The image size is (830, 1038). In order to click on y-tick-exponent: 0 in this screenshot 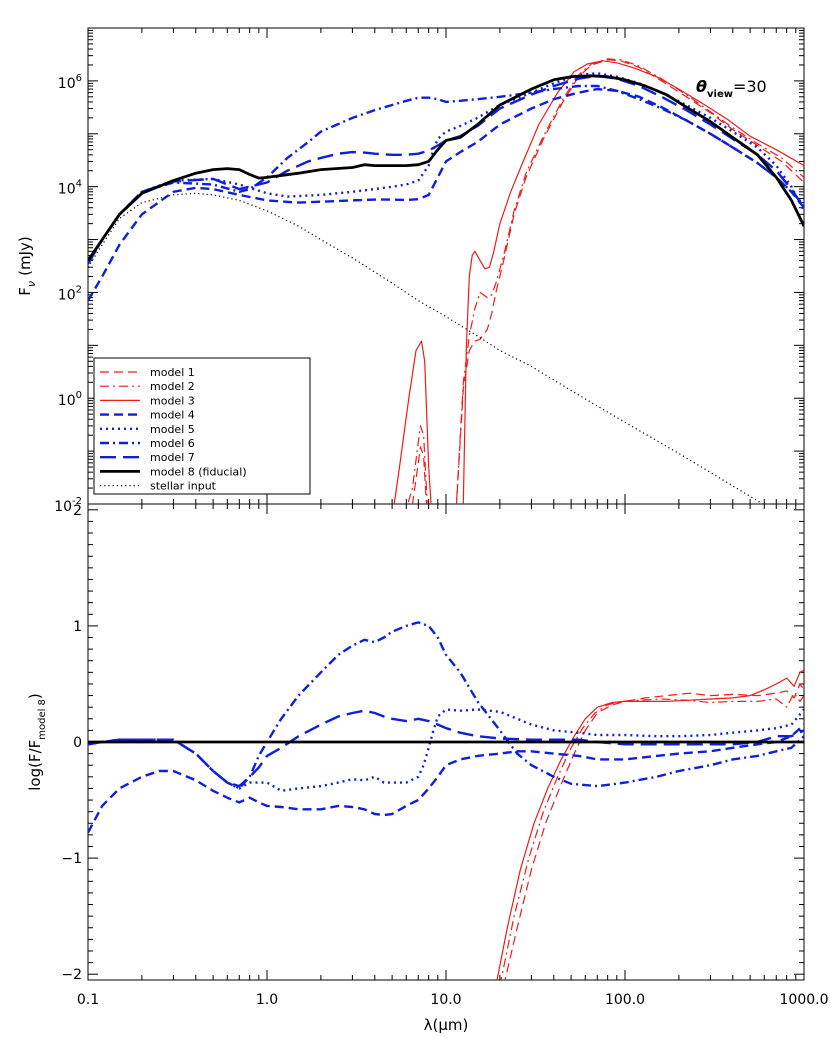, I will do `click(79, 395)`.